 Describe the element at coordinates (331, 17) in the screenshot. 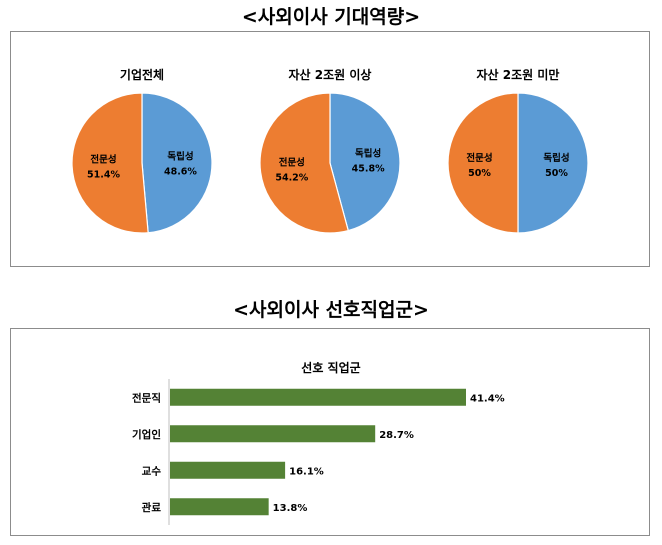

I see `expected-competency-title: <사외이사 기대역량>` at that location.